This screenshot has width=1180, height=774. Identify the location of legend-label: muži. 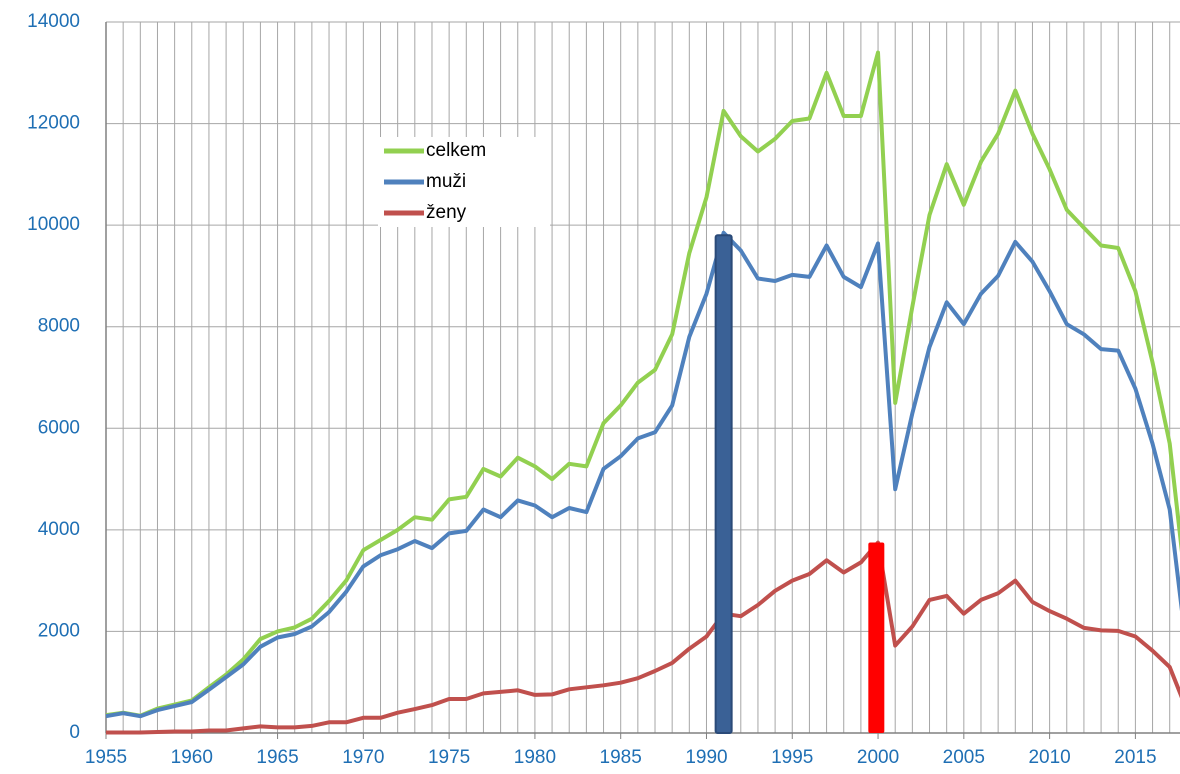
(446, 181).